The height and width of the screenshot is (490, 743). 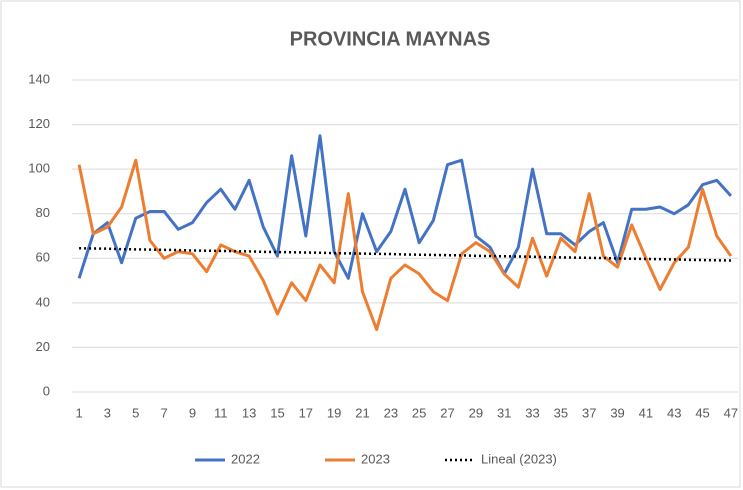 I want to click on x-tick-label: 45, so click(x=702, y=412).